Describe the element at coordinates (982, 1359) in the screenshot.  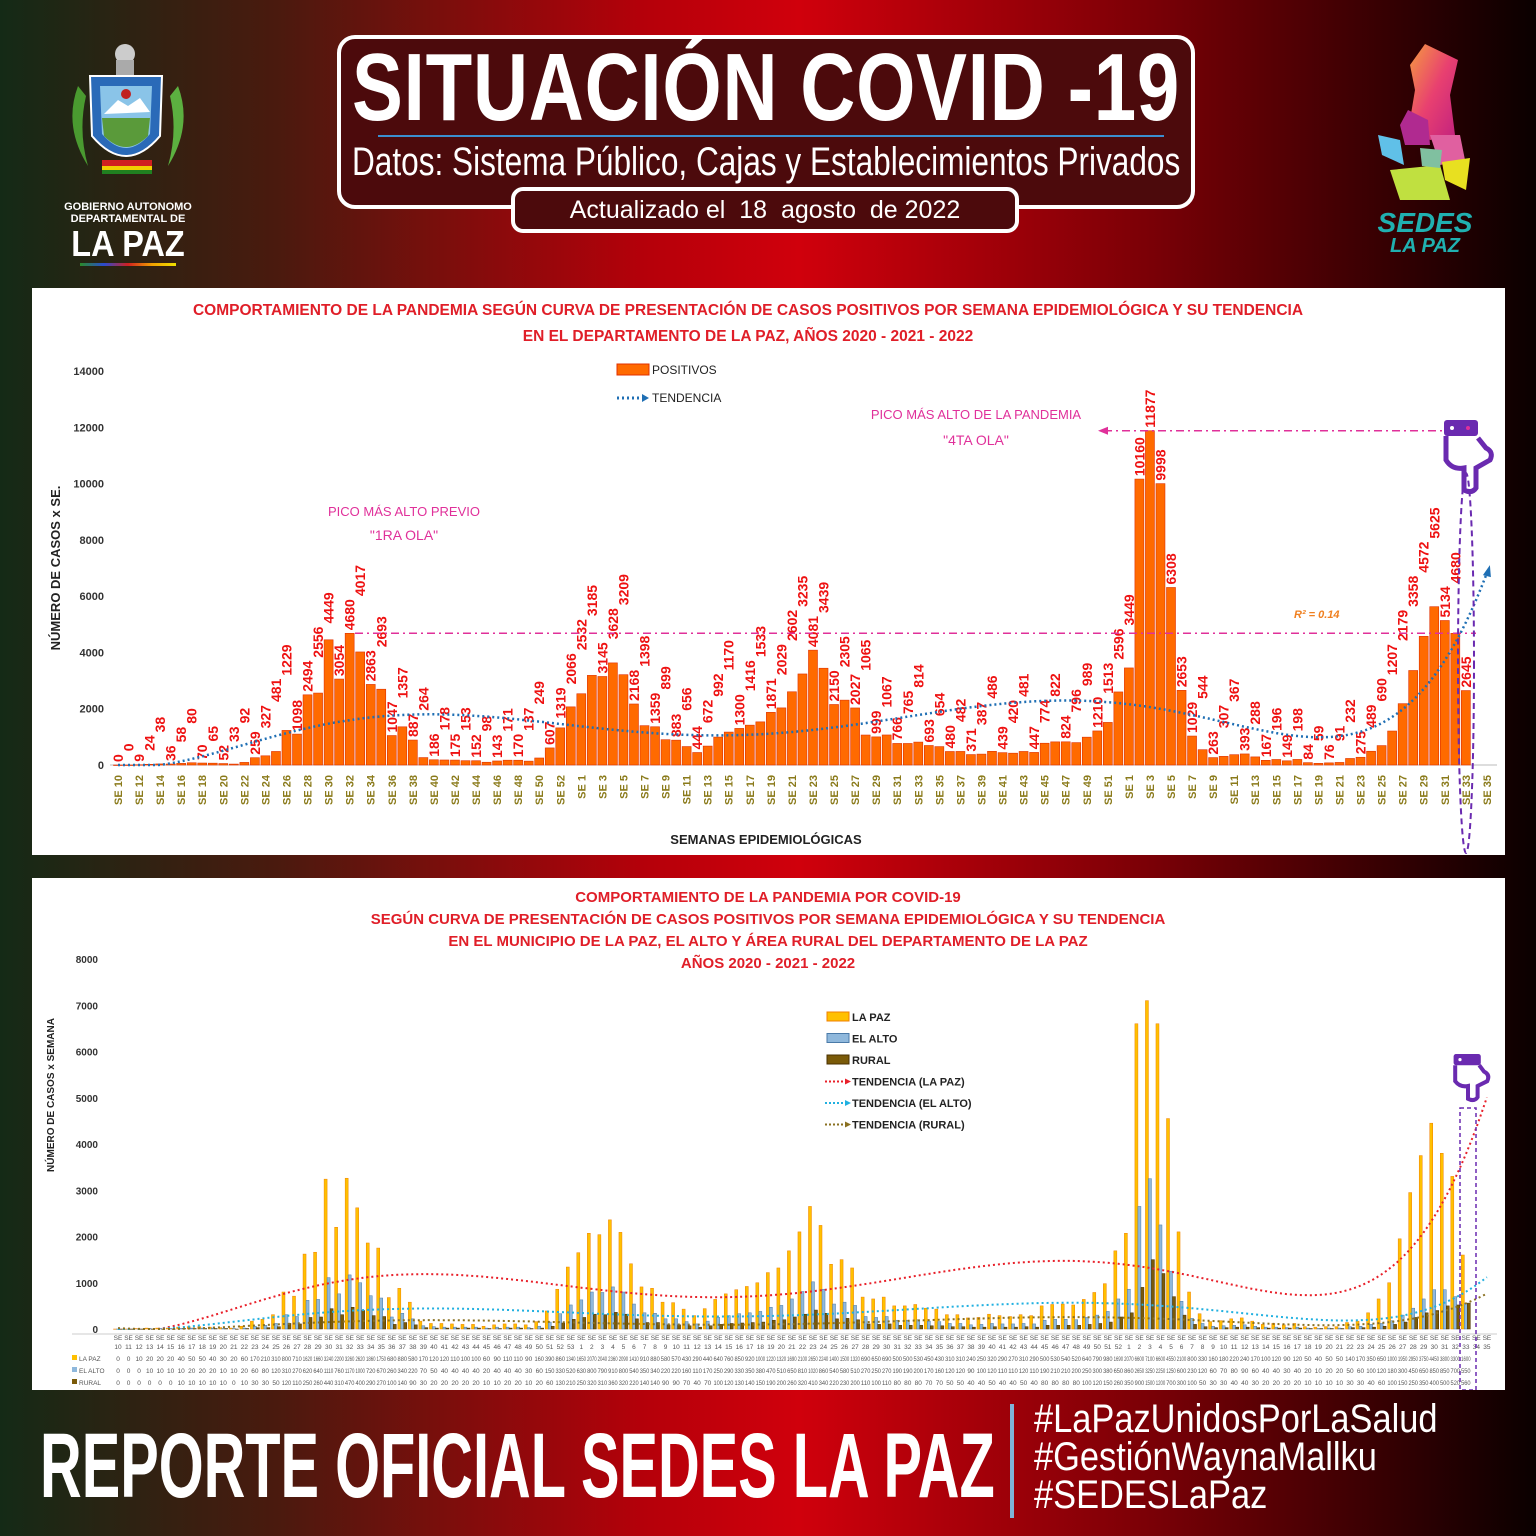
I see `table-cell: 250` at that location.